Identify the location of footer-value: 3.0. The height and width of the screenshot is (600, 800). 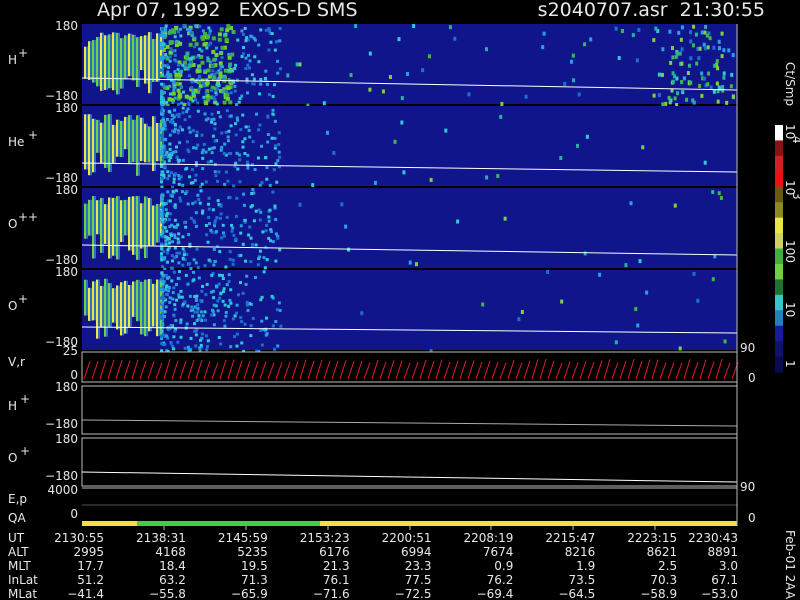
(728, 566).